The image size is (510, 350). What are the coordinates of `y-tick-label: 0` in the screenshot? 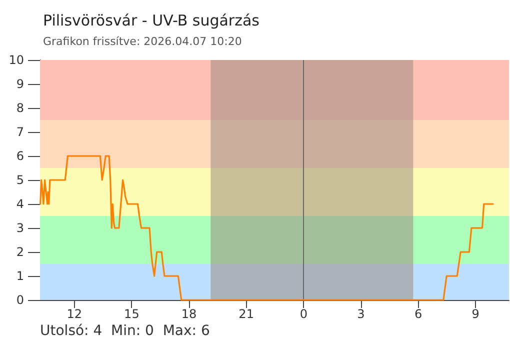 It's located at (20, 300).